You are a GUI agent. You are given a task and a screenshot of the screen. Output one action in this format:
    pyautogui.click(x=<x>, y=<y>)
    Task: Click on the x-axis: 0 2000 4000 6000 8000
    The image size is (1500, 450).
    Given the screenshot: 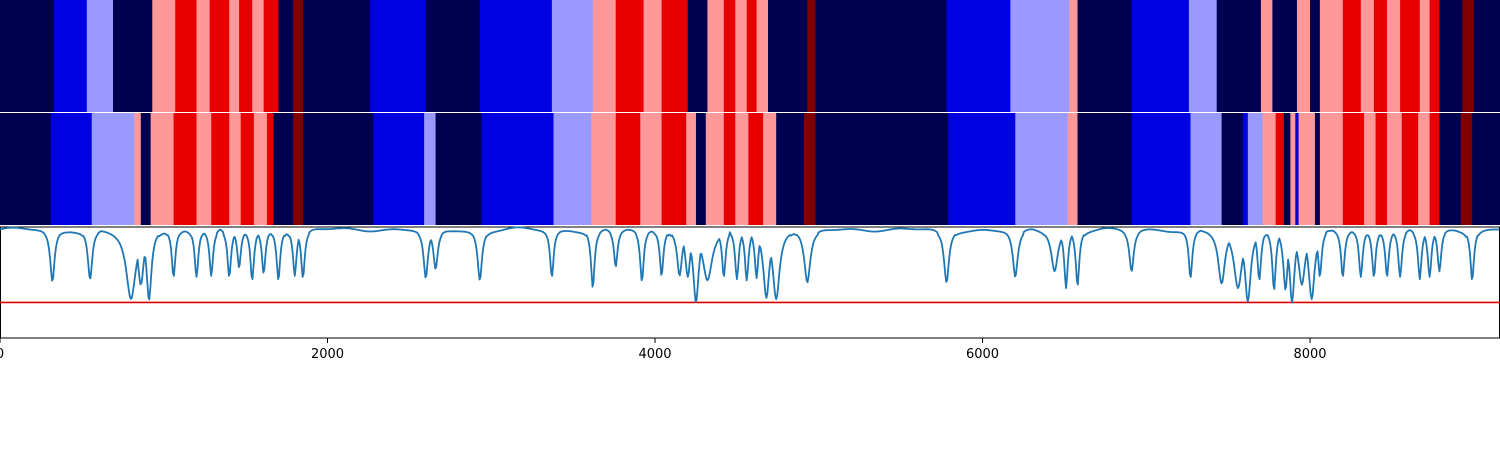 What is the action you would take?
    pyautogui.click(x=663, y=350)
    